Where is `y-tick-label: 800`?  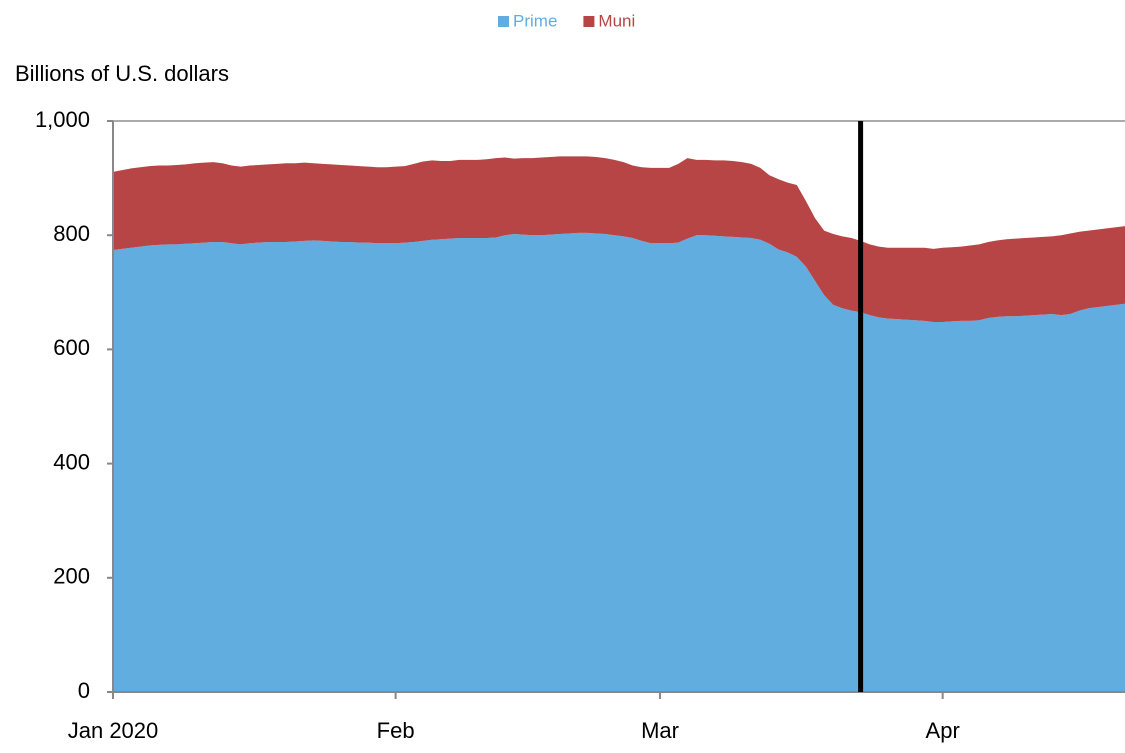
y-tick-label: 800 is located at coordinates (71, 233).